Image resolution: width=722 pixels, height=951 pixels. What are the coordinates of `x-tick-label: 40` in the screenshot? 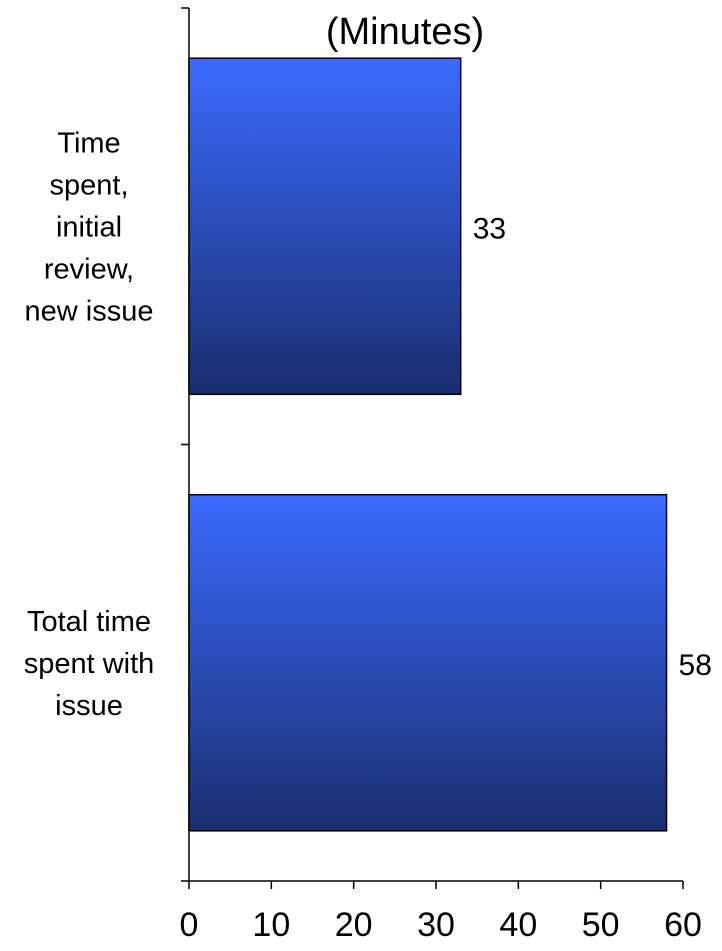 It's located at (518, 925).